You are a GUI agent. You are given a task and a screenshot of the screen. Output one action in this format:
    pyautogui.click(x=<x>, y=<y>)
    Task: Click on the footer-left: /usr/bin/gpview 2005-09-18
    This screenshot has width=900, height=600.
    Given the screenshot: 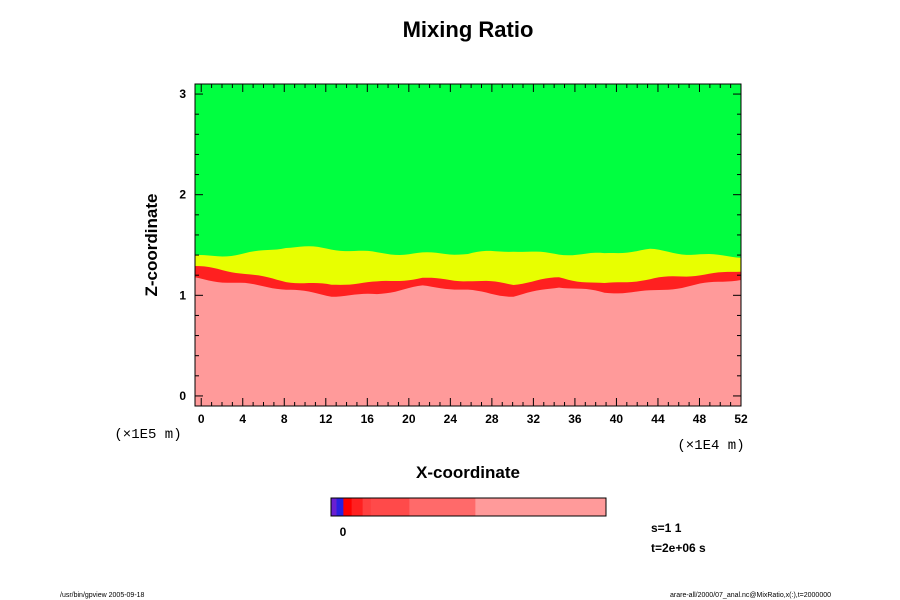 What is the action you would take?
    pyautogui.click(x=102, y=595)
    